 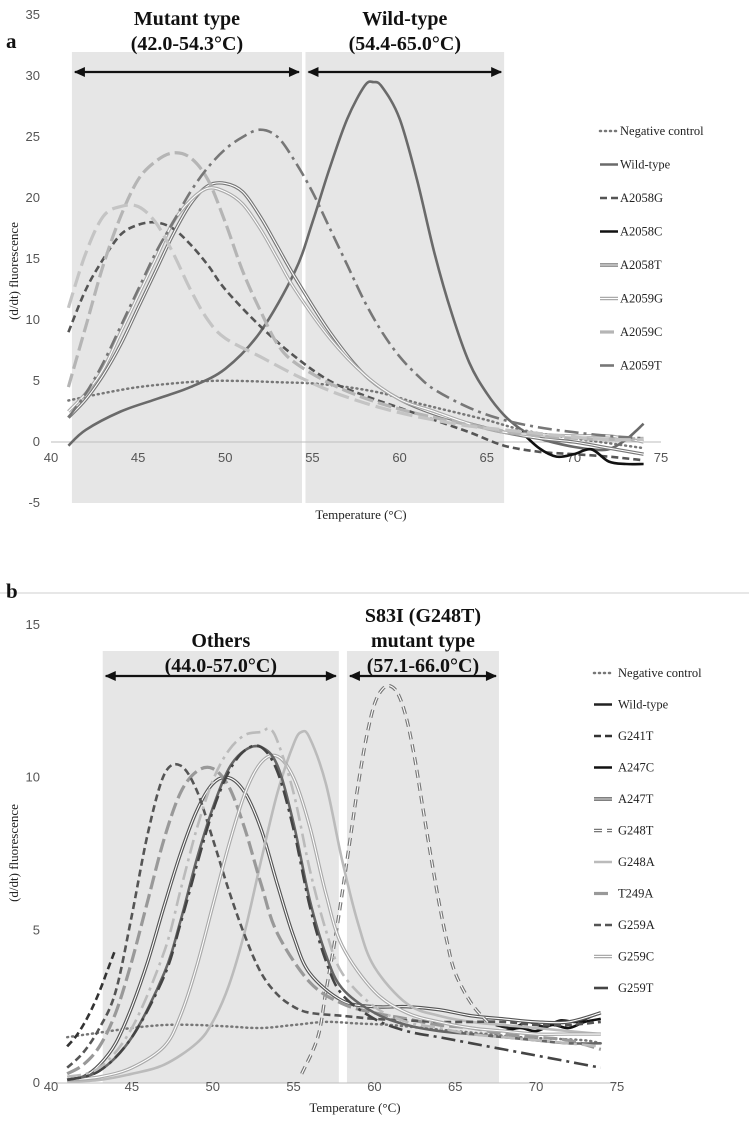 What do you see at coordinates (536, 1086) in the screenshot?
I see `xtick-70: 70` at bounding box center [536, 1086].